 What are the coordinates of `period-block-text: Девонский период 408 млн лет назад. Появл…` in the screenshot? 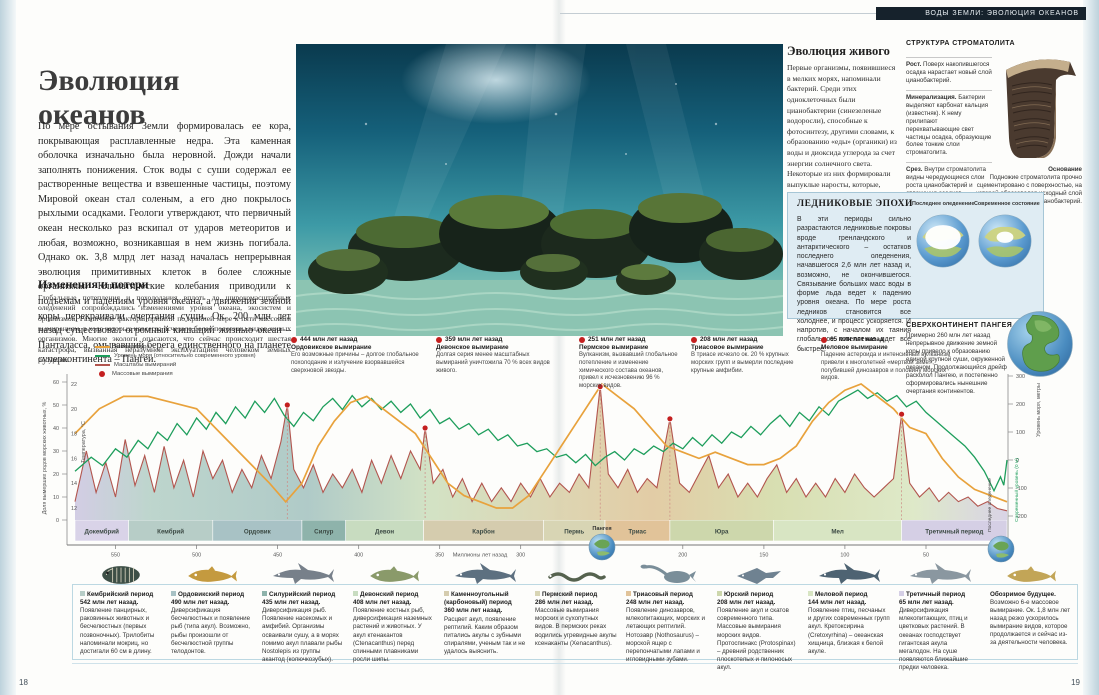 It's located at (392, 627).